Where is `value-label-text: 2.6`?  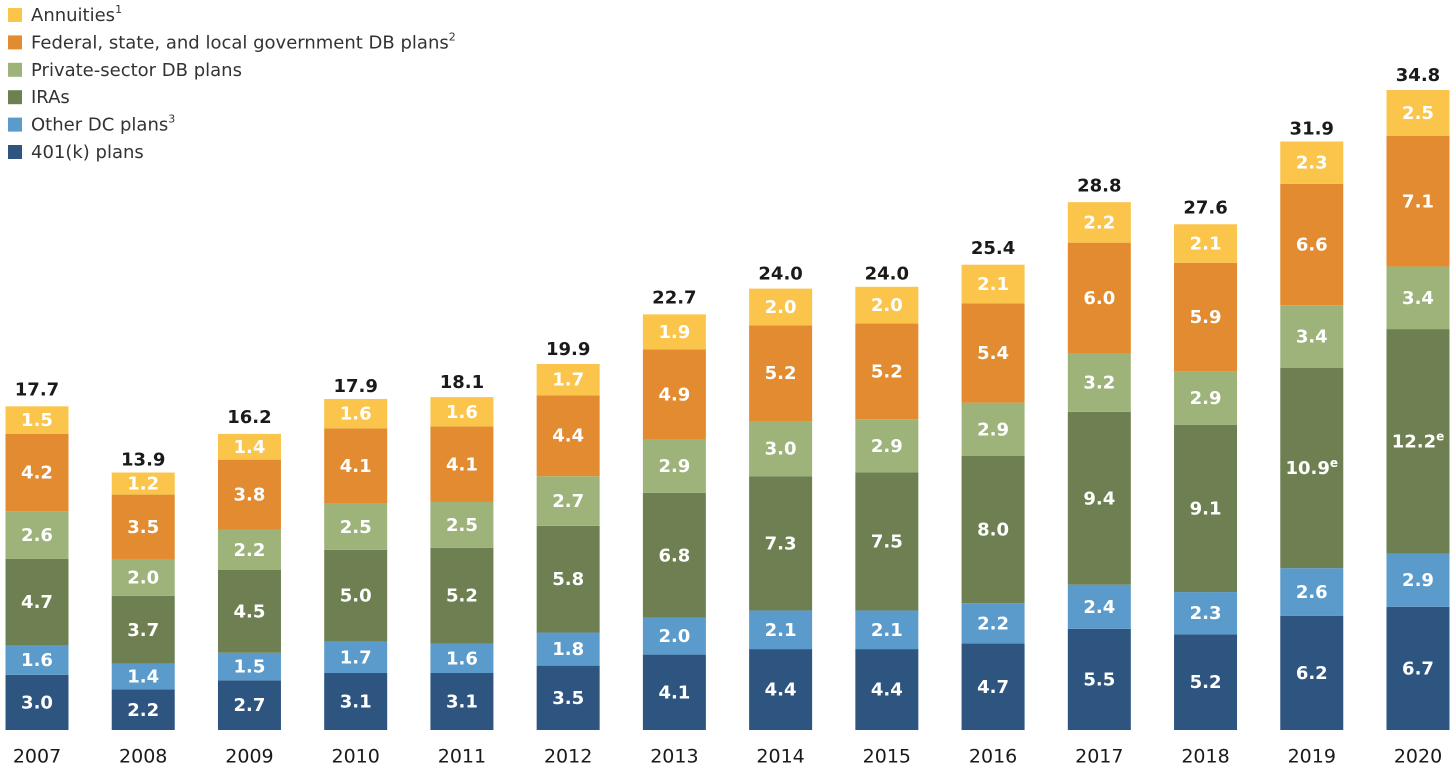 value-label-text: 2.6 is located at coordinates (1312, 592).